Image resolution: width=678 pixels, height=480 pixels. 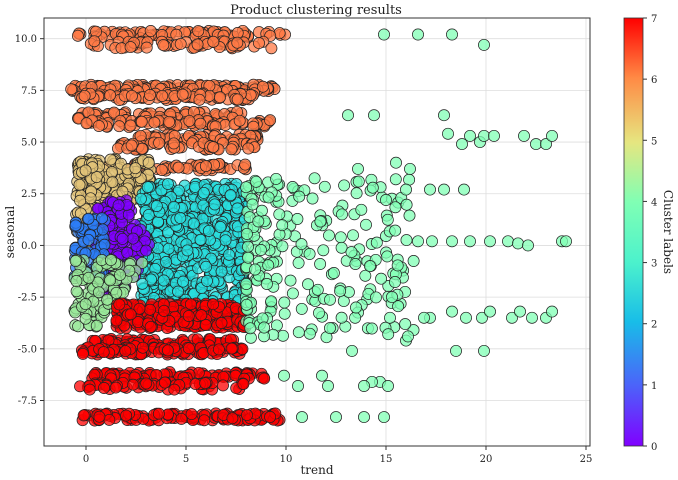 I want to click on colorbar-tick-label: 2, so click(x=654, y=325).